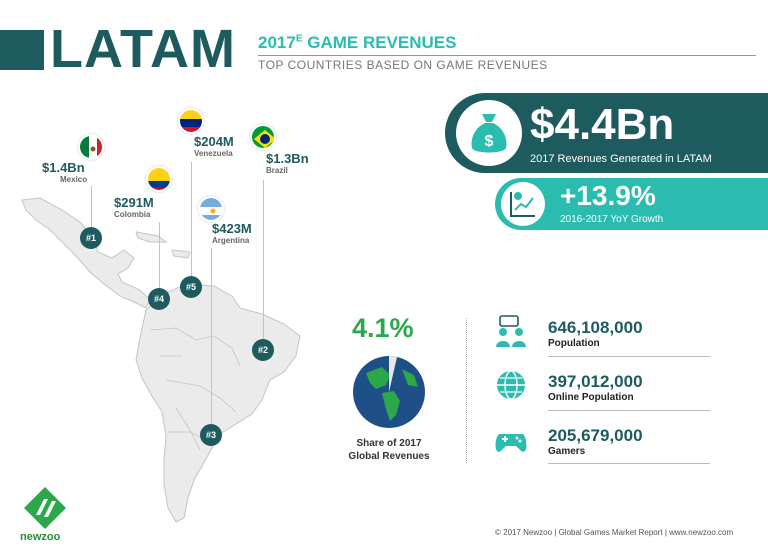  I want to click on country-label-brazil: $1.3Bn Brazil, so click(287, 163).